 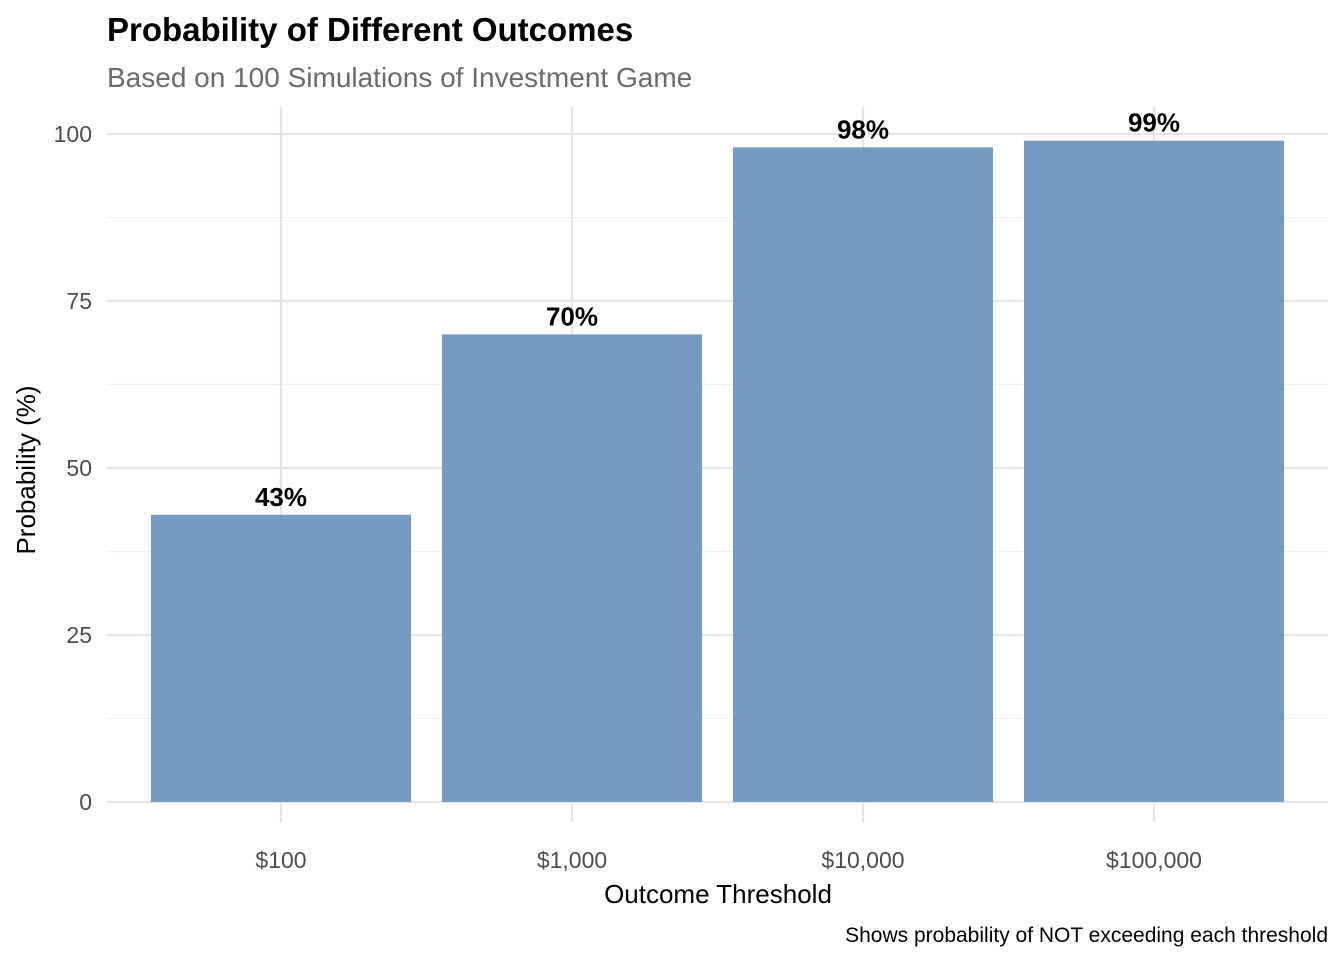 I want to click on y-axis-title: Probability (%), so click(x=26, y=469).